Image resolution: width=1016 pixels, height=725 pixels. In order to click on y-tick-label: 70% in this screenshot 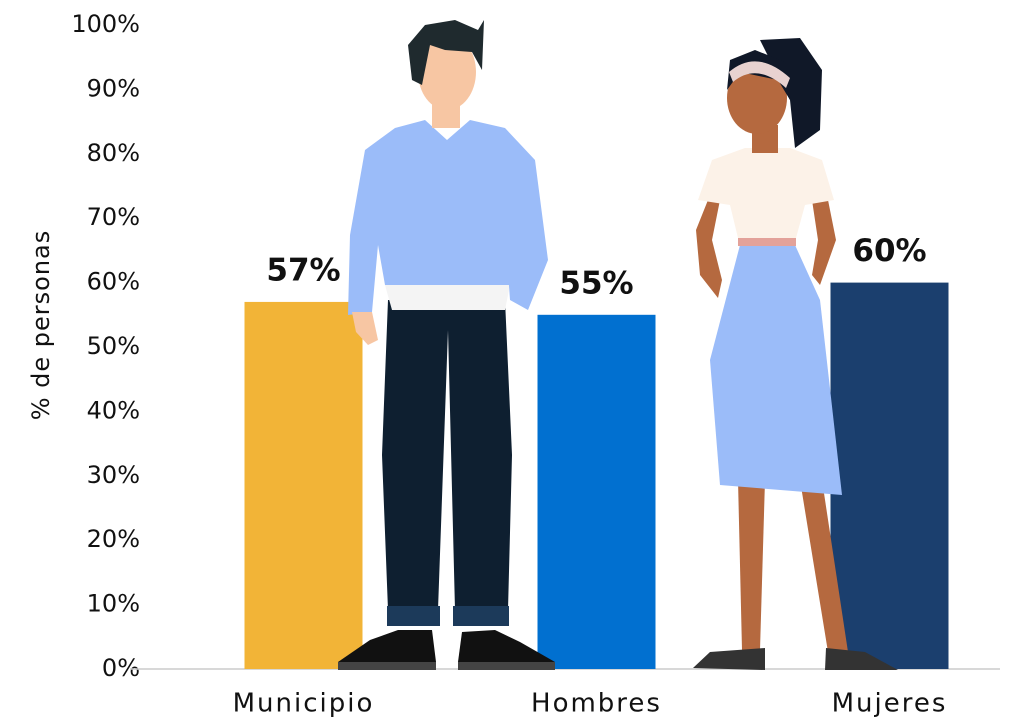, I will do `click(113, 217)`.